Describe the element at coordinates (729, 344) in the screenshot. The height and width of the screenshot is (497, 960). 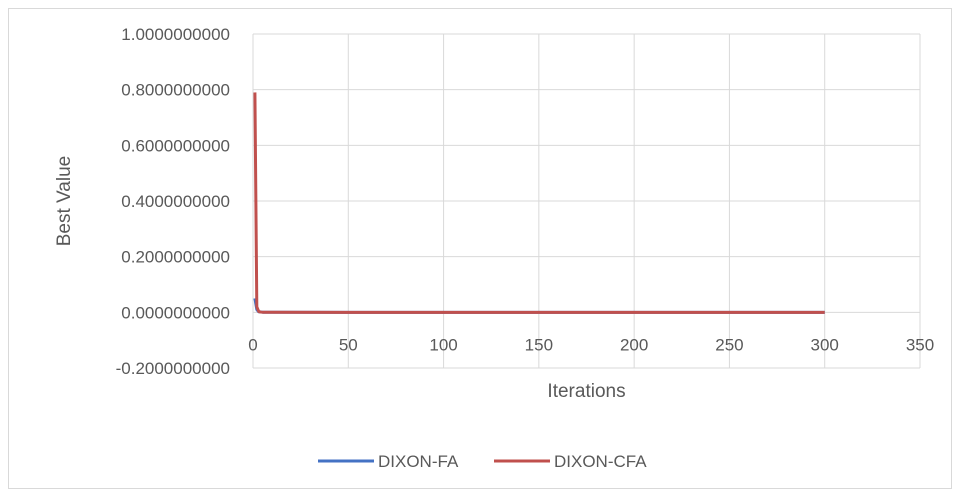
I see `x-tick-label: 250` at that location.